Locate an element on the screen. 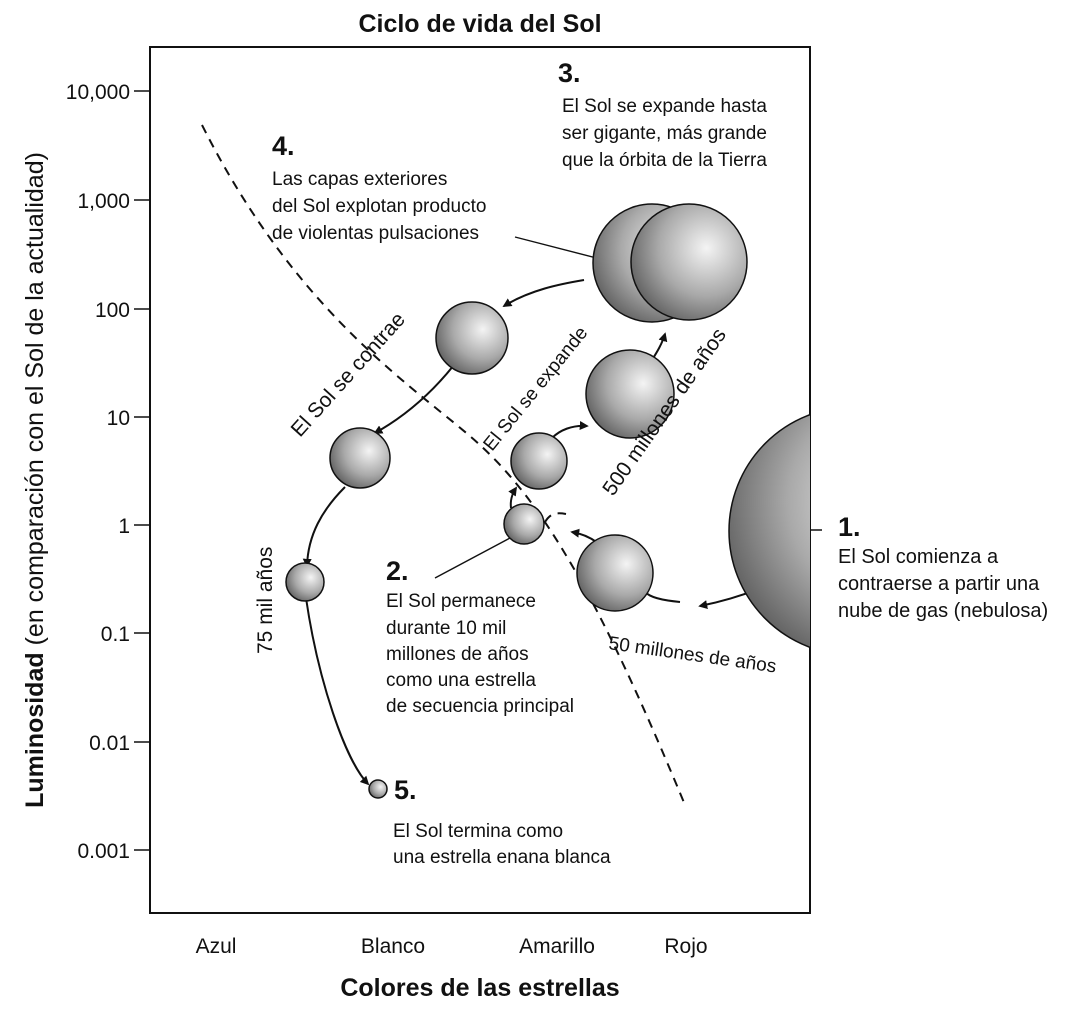 The width and height of the screenshot is (1087, 1012). time-50-label: 50 millones de años is located at coordinates (692, 655).